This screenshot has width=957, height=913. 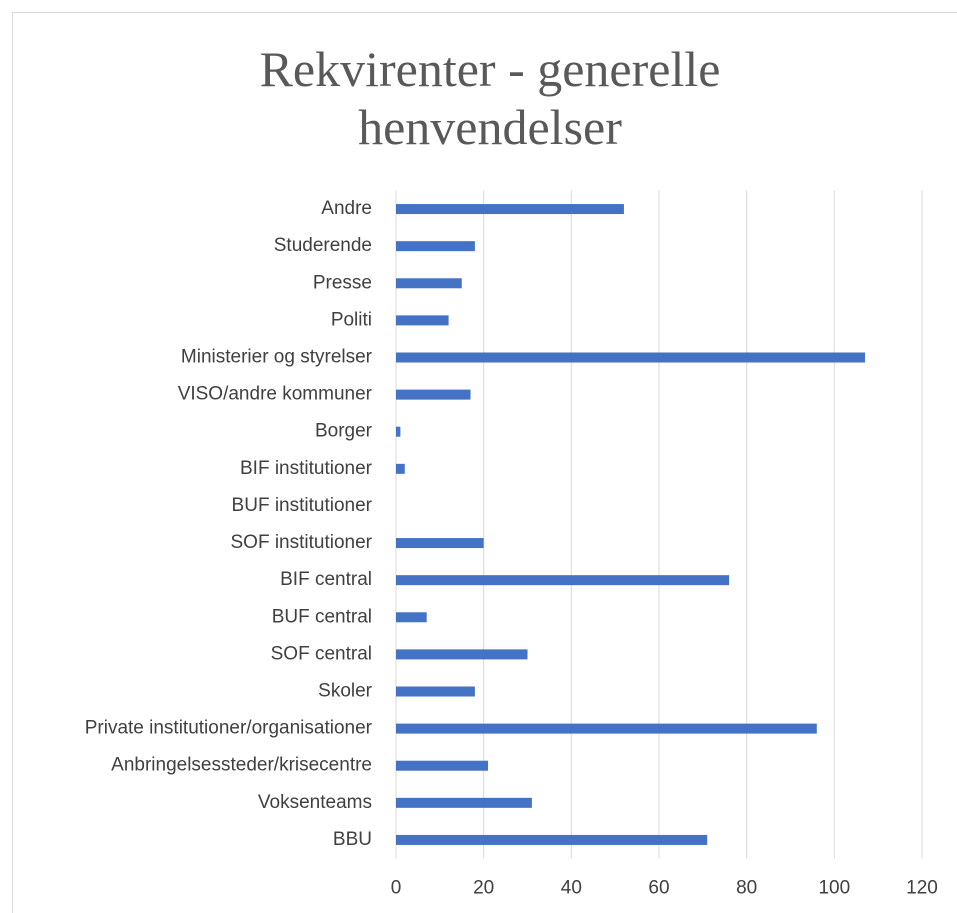 I want to click on y-tick-label: Andre, so click(x=346, y=208).